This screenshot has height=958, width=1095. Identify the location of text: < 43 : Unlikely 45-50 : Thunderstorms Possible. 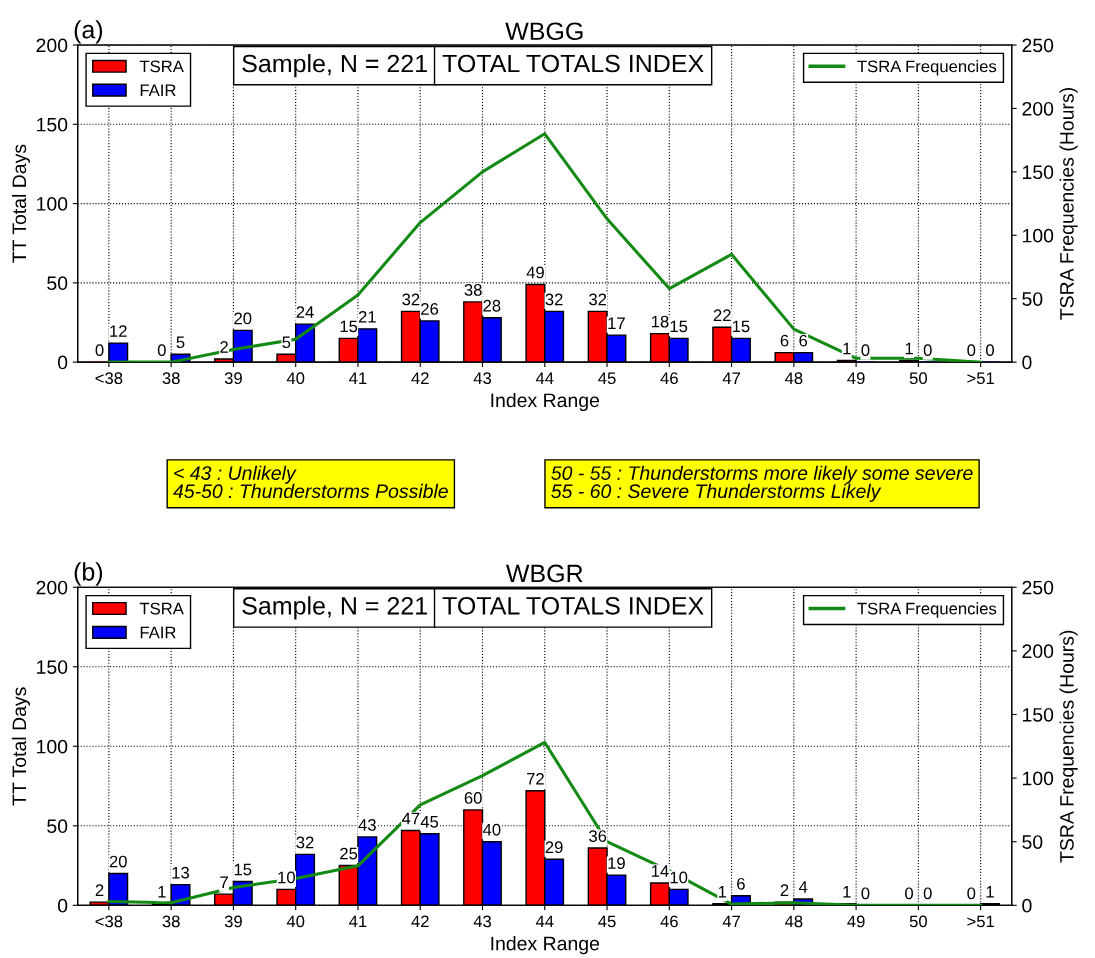
(310, 482).